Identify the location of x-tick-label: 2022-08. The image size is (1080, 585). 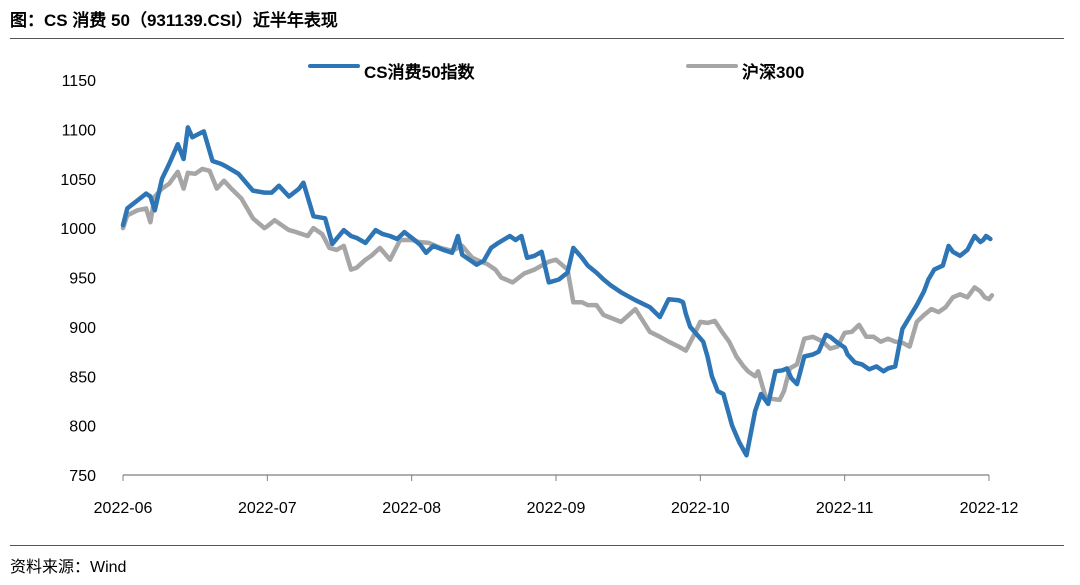
(411, 508).